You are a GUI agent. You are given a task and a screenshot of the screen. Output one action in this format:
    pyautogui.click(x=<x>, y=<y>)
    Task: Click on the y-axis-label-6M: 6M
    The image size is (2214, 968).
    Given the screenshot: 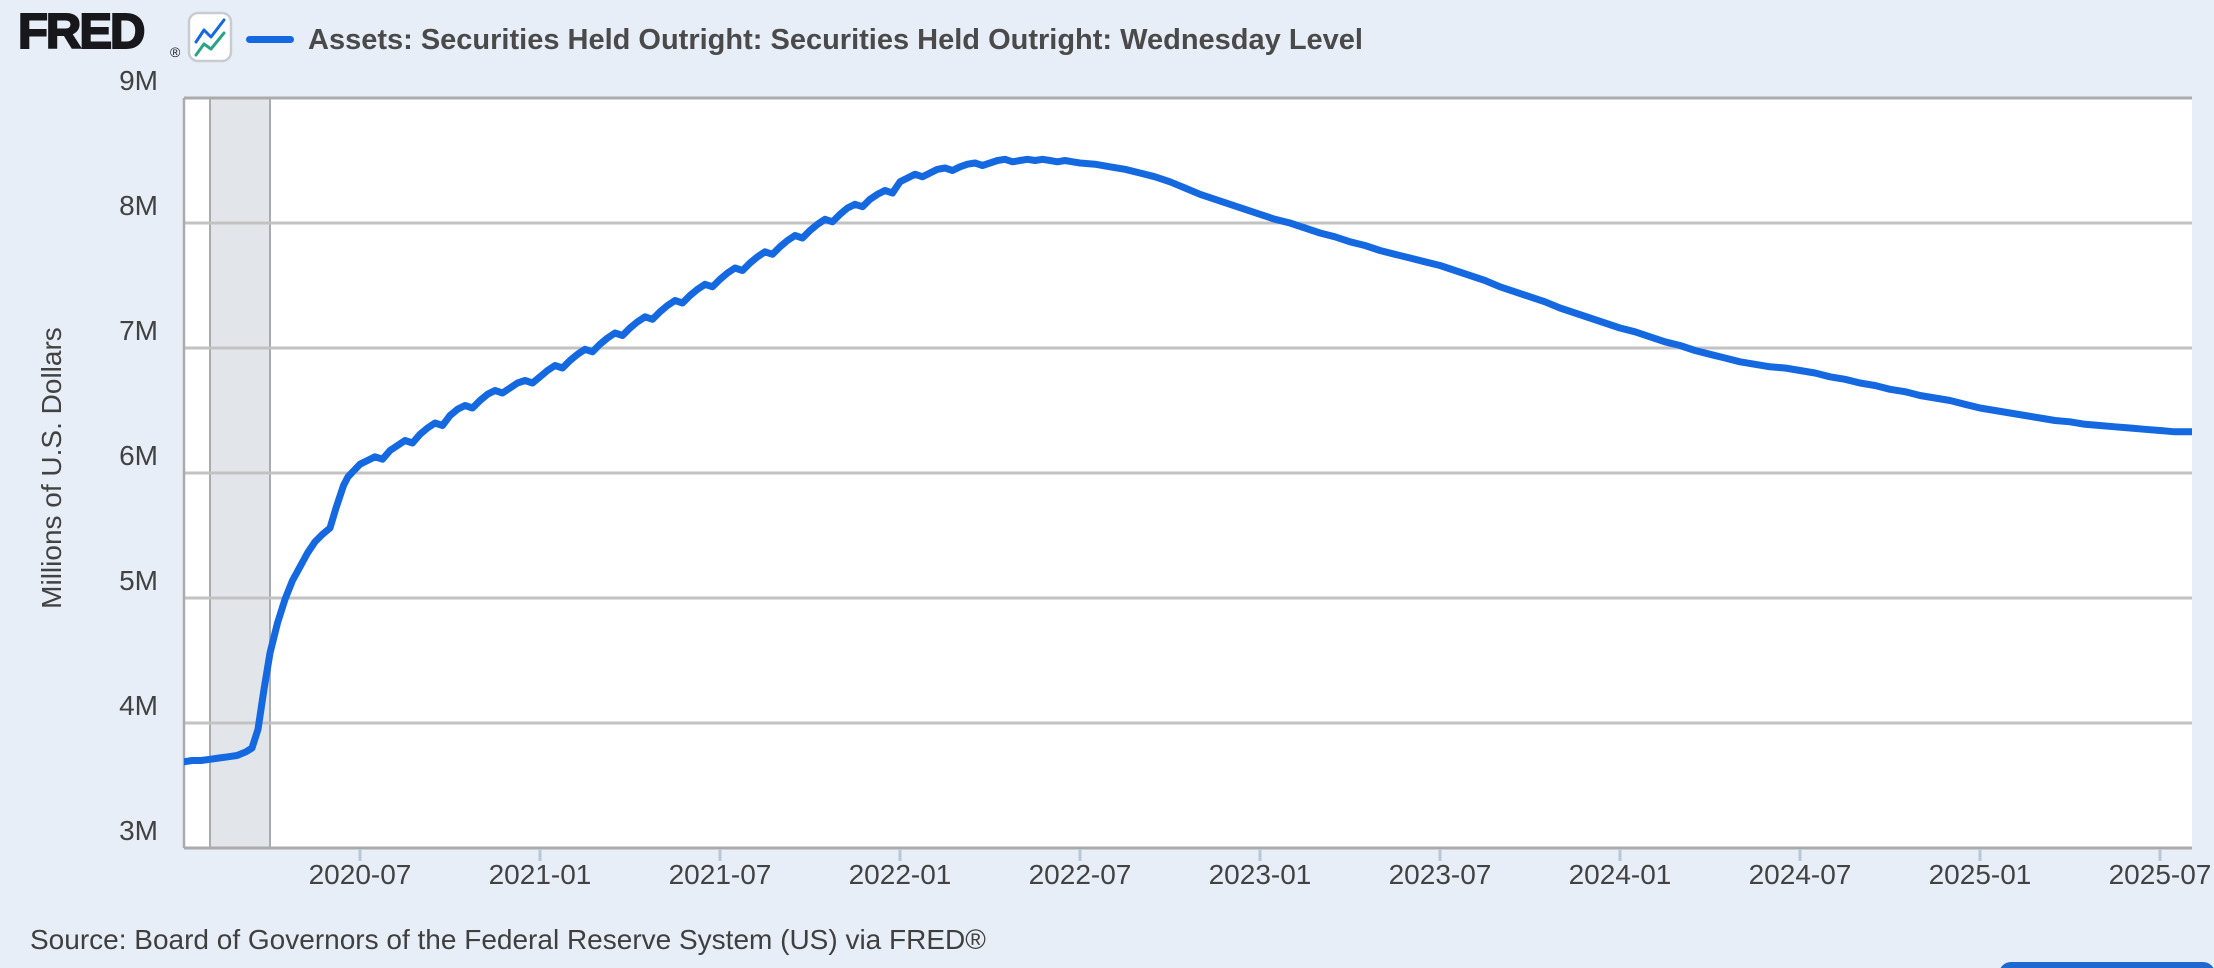 What is the action you would take?
    pyautogui.click(x=138, y=455)
    